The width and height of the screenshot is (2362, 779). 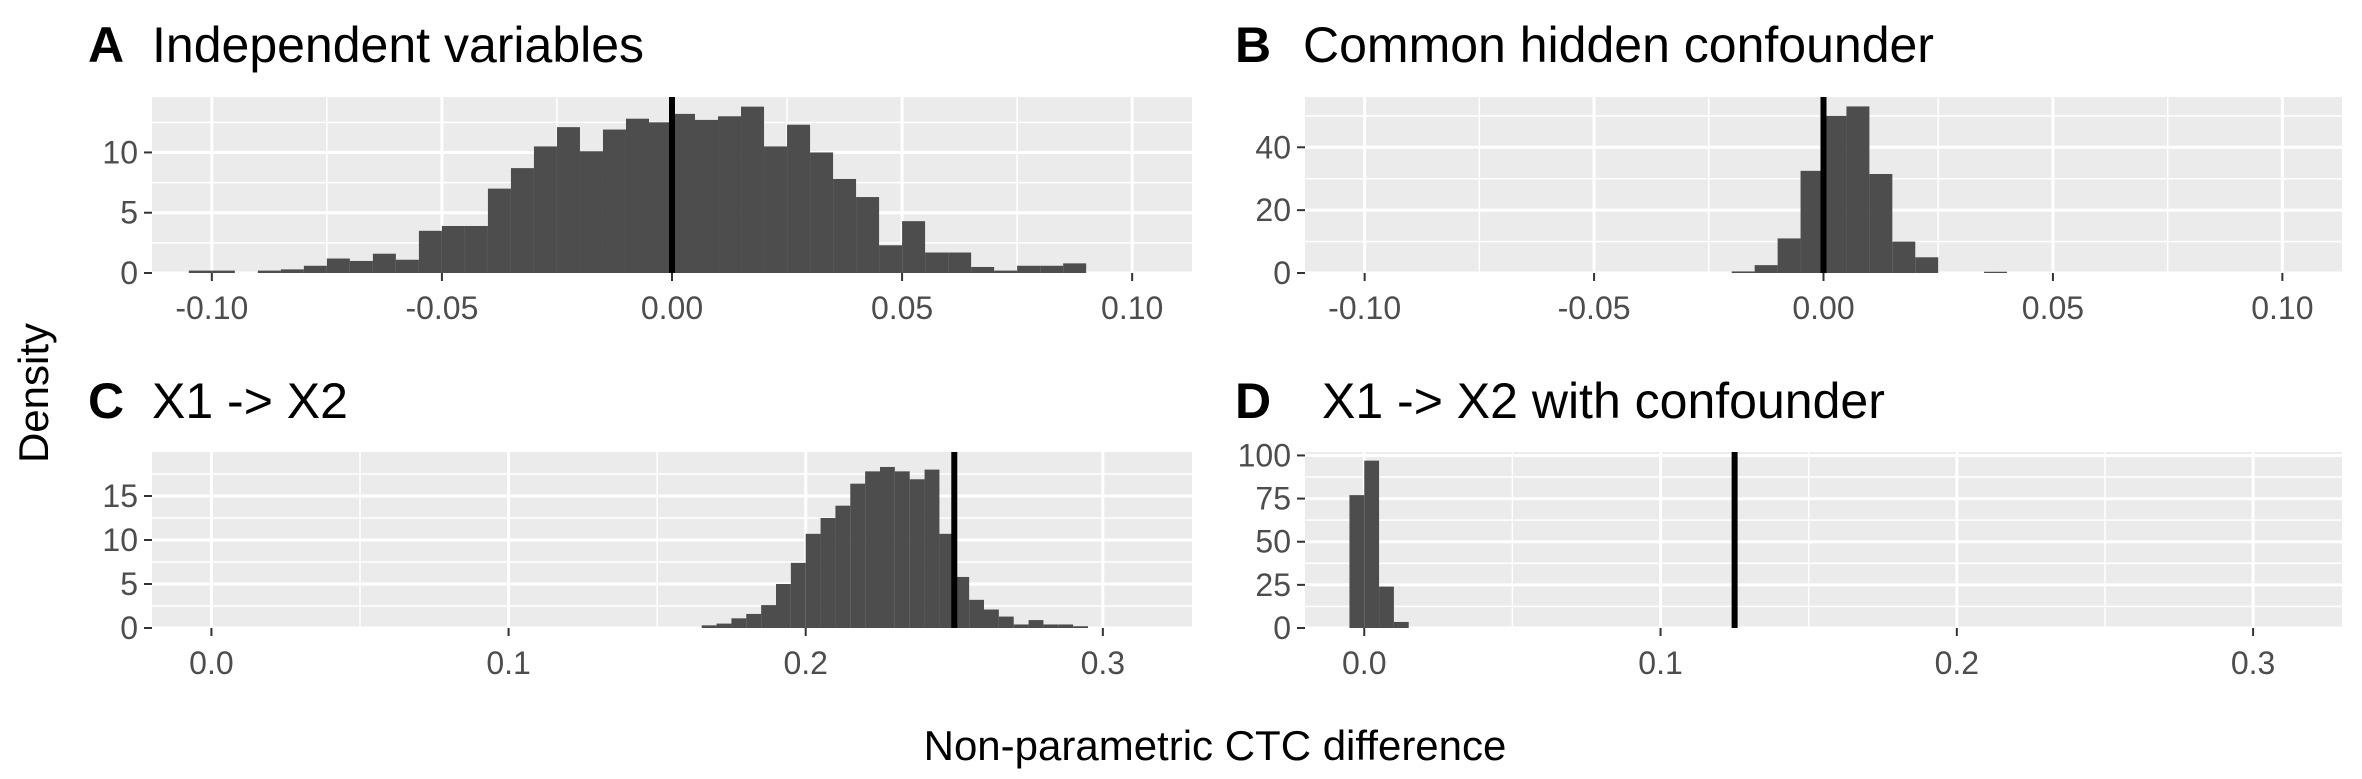 What do you see at coordinates (1264, 455) in the screenshot?
I see `y-tick-label: 100` at bounding box center [1264, 455].